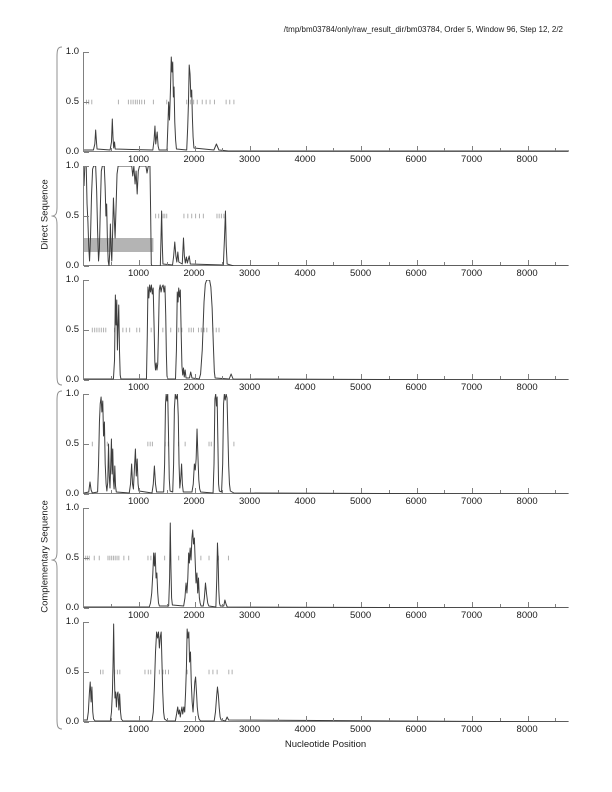 Image resolution: width=612 pixels, height=792 pixels. I want to click on brace-direct-path, so click(57, 216).